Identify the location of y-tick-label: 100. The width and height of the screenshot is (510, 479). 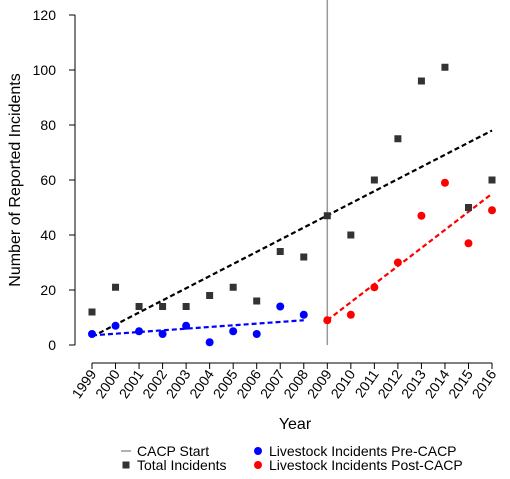
(45, 70).